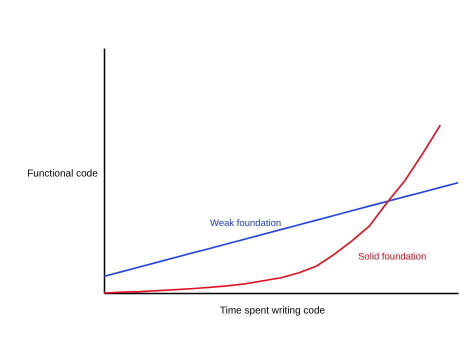  What do you see at coordinates (392, 256) in the screenshot?
I see `series-label: Solid foundation` at bounding box center [392, 256].